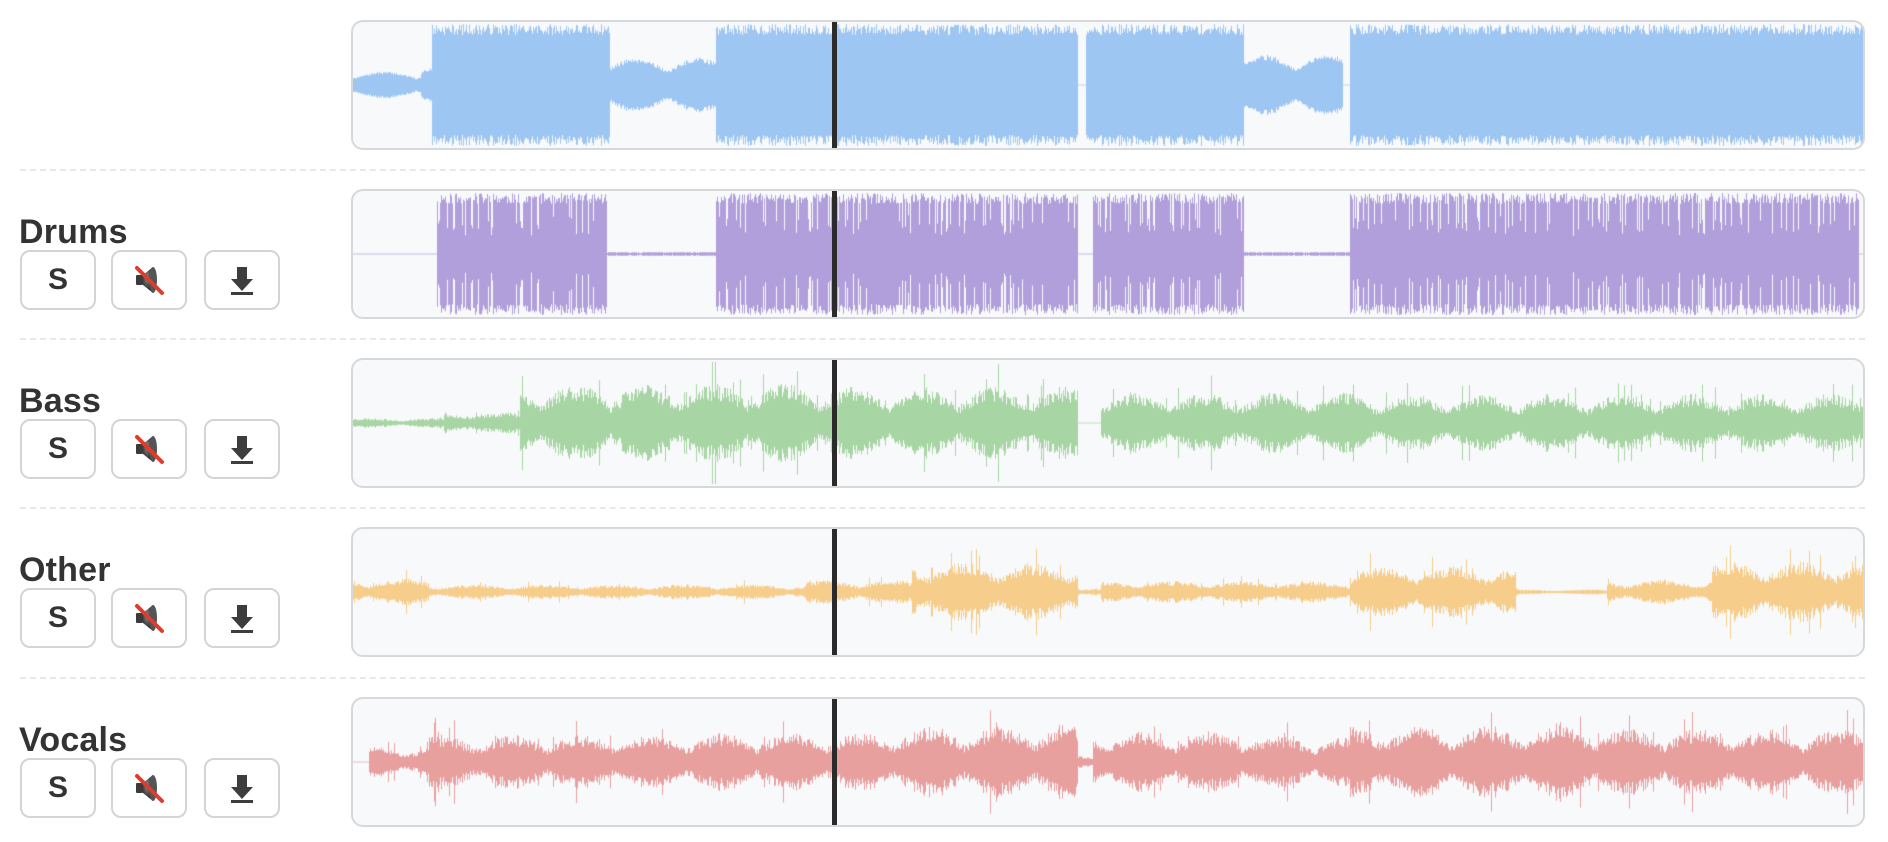 Image resolution: width=1888 pixels, height=842 pixels. I want to click on other-waveform, so click(1108, 592).